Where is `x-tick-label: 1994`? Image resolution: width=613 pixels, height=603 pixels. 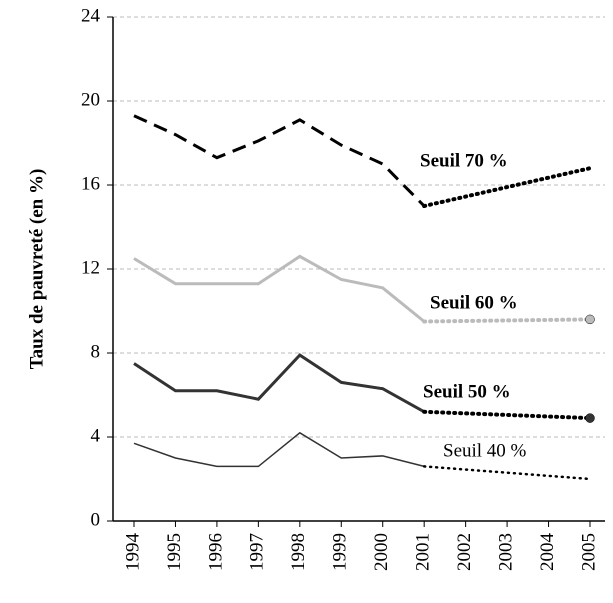
x-tick-label: 1994 is located at coordinates (132, 552).